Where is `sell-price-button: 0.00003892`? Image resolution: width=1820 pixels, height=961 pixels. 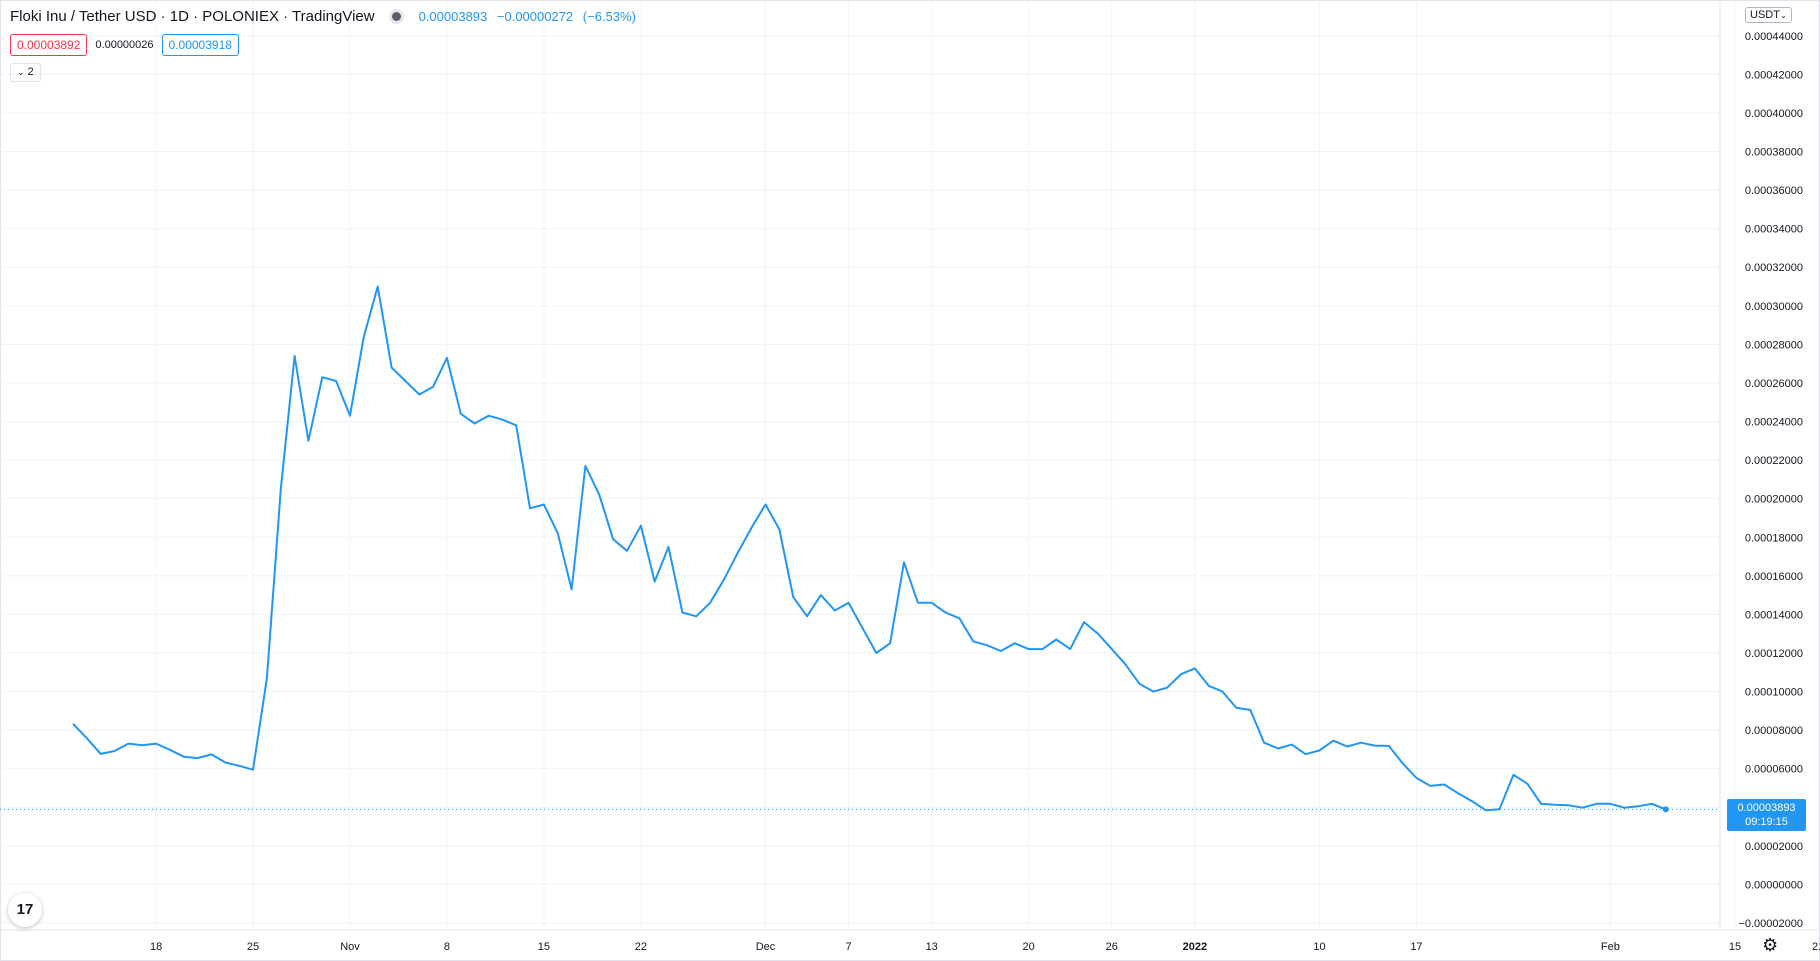
sell-price-button: 0.00003892 is located at coordinates (49, 45).